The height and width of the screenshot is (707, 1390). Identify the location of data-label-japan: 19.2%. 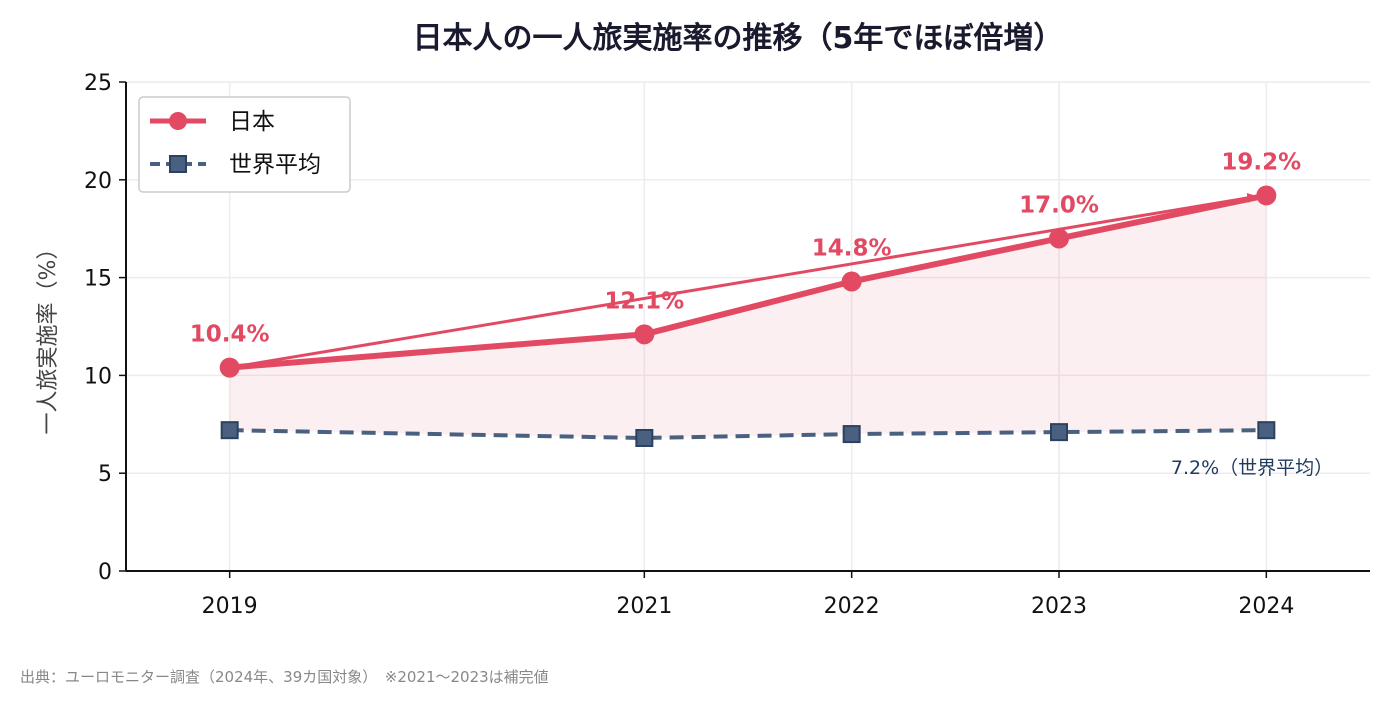
(1261, 162).